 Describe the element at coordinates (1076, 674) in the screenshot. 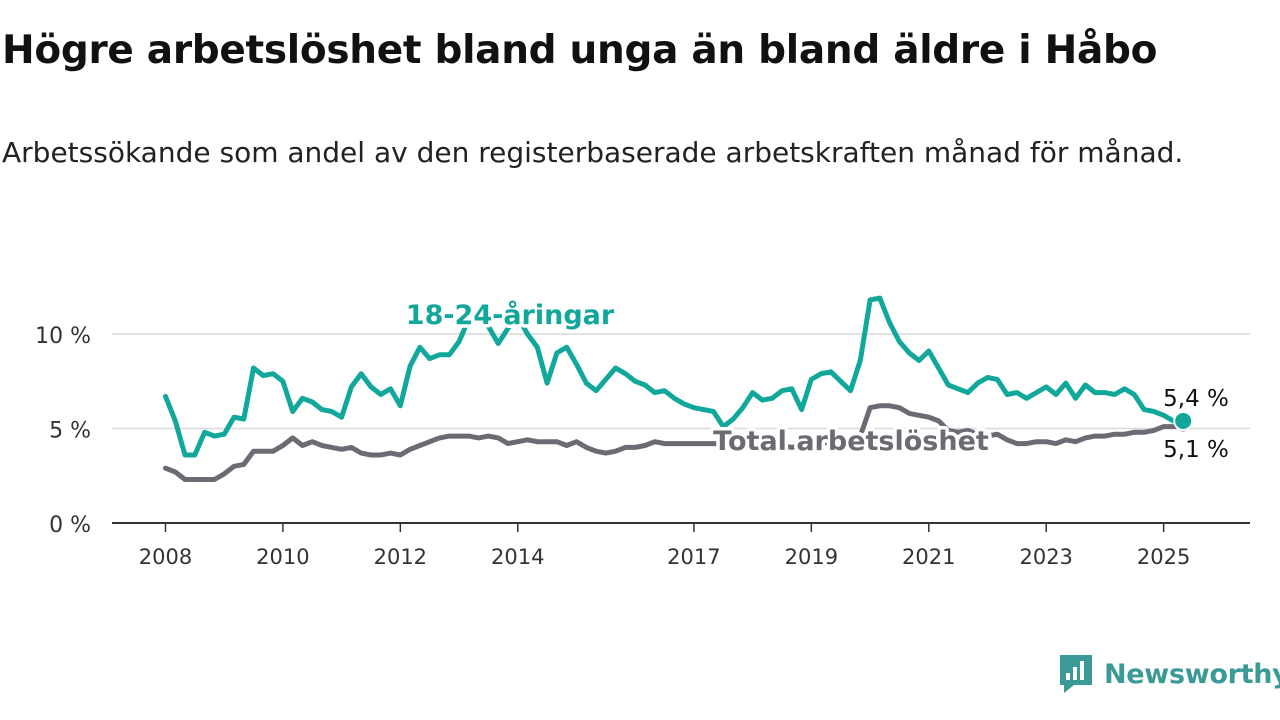

I see `newsworthy-logo-icon` at that location.